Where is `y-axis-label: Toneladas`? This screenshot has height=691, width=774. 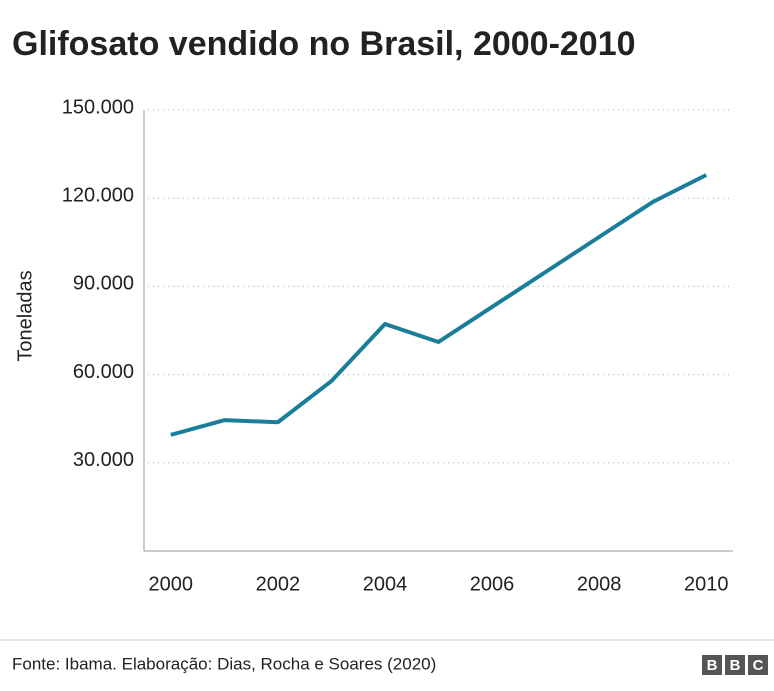 y-axis-label: Toneladas is located at coordinates (25, 315).